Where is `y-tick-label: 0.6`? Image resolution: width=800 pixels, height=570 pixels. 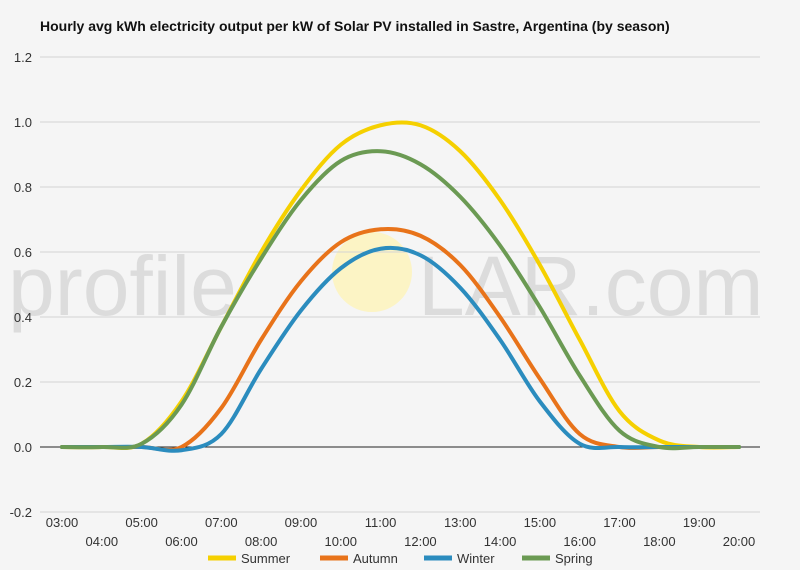
y-tick-label: 0.6 is located at coordinates (23, 252).